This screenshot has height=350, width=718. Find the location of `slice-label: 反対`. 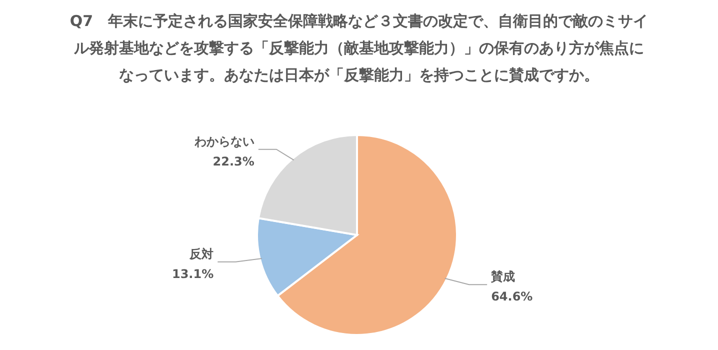

slice-label: 反対 is located at coordinates (201, 253).